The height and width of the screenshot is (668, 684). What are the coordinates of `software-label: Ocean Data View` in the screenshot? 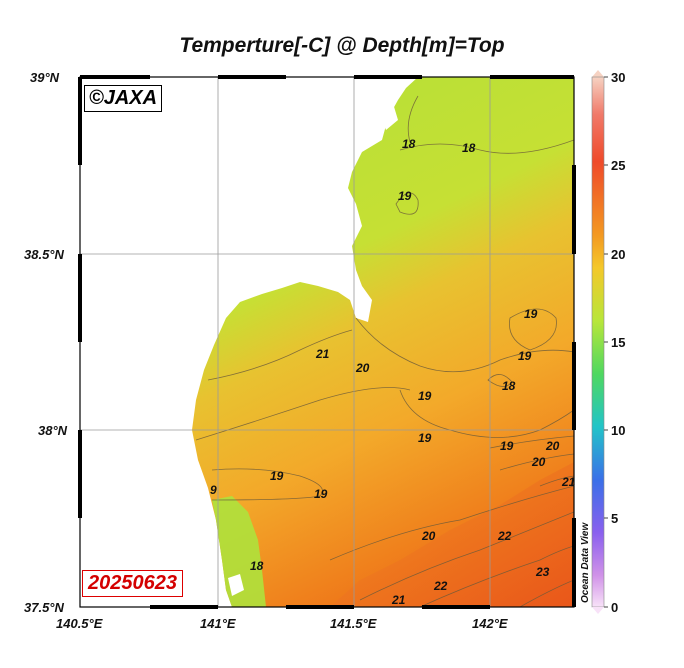 It's located at (585, 562).